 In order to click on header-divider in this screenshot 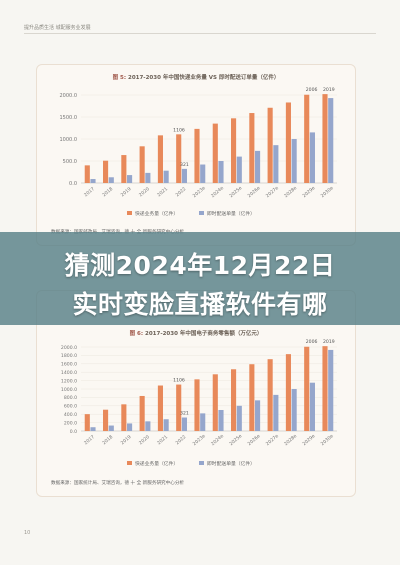, I will do `click(200, 33)`.